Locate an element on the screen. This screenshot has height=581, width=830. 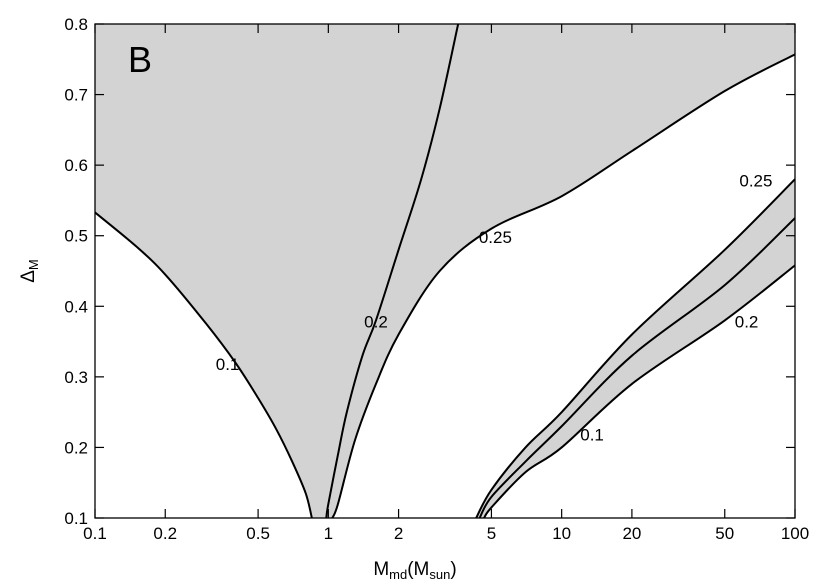
y-tick-label: 0.8 is located at coordinates (76, 24).